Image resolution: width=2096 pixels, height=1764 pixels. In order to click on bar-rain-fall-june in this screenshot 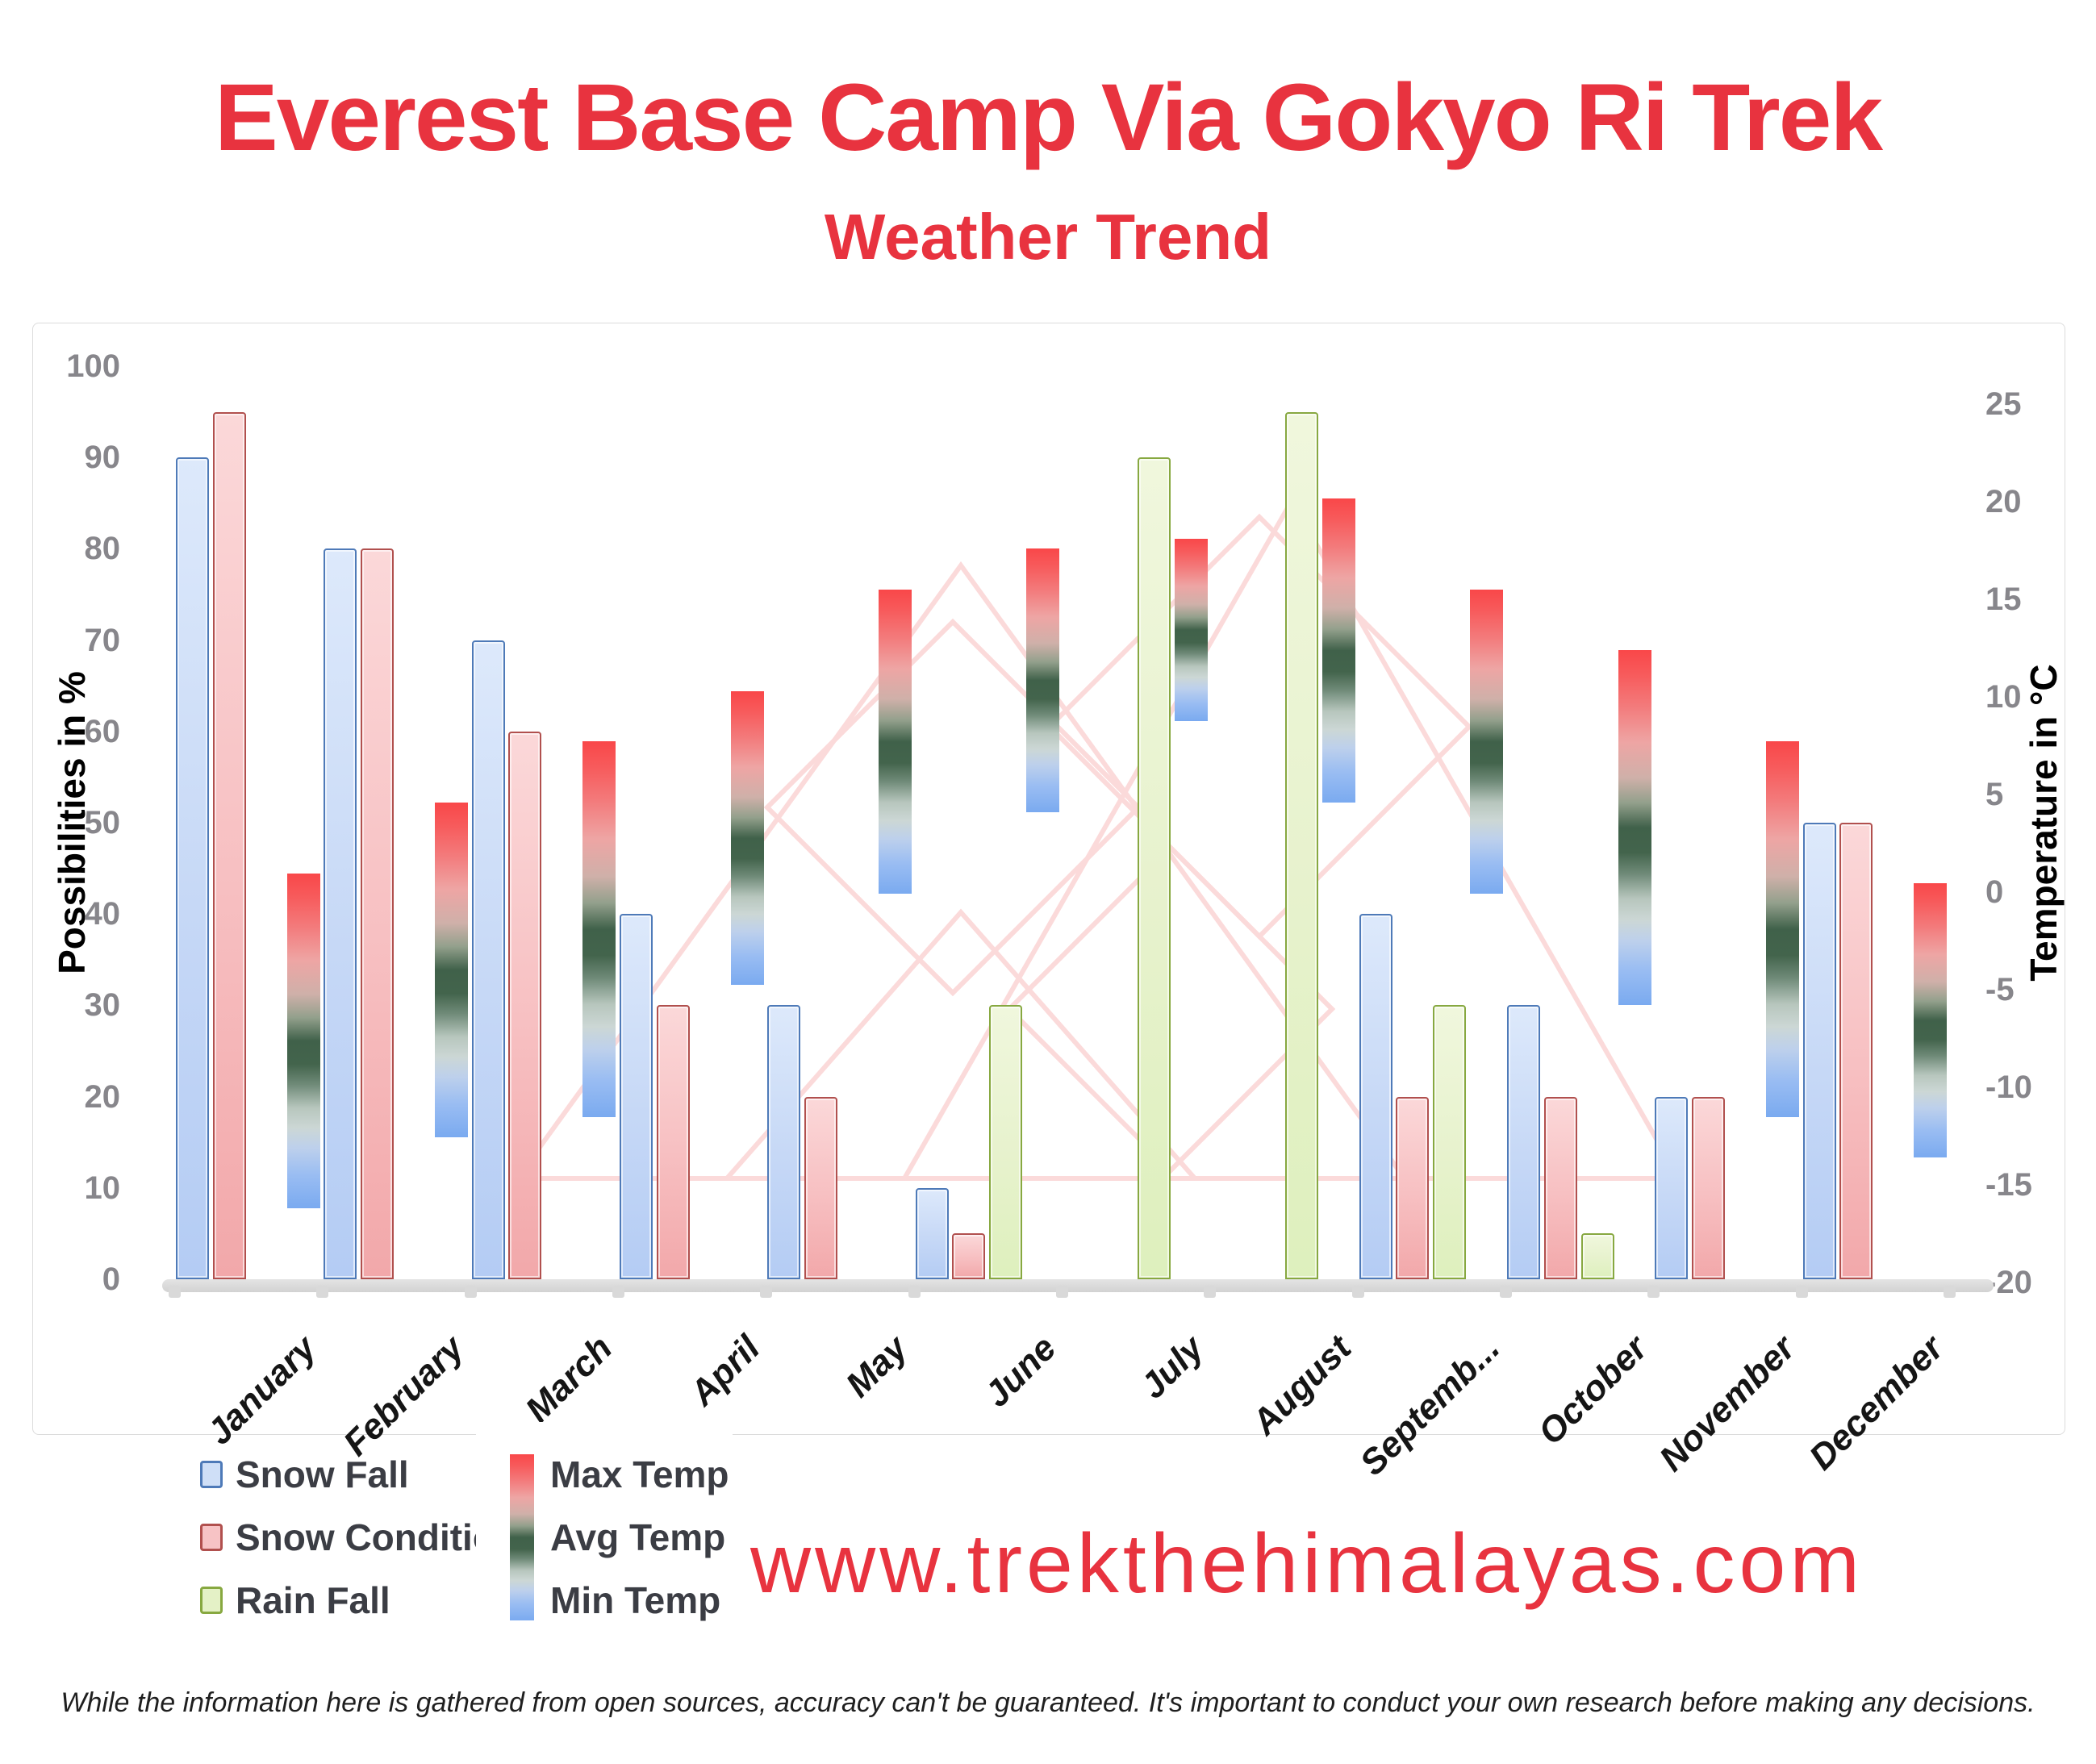, I will do `click(1006, 1142)`.